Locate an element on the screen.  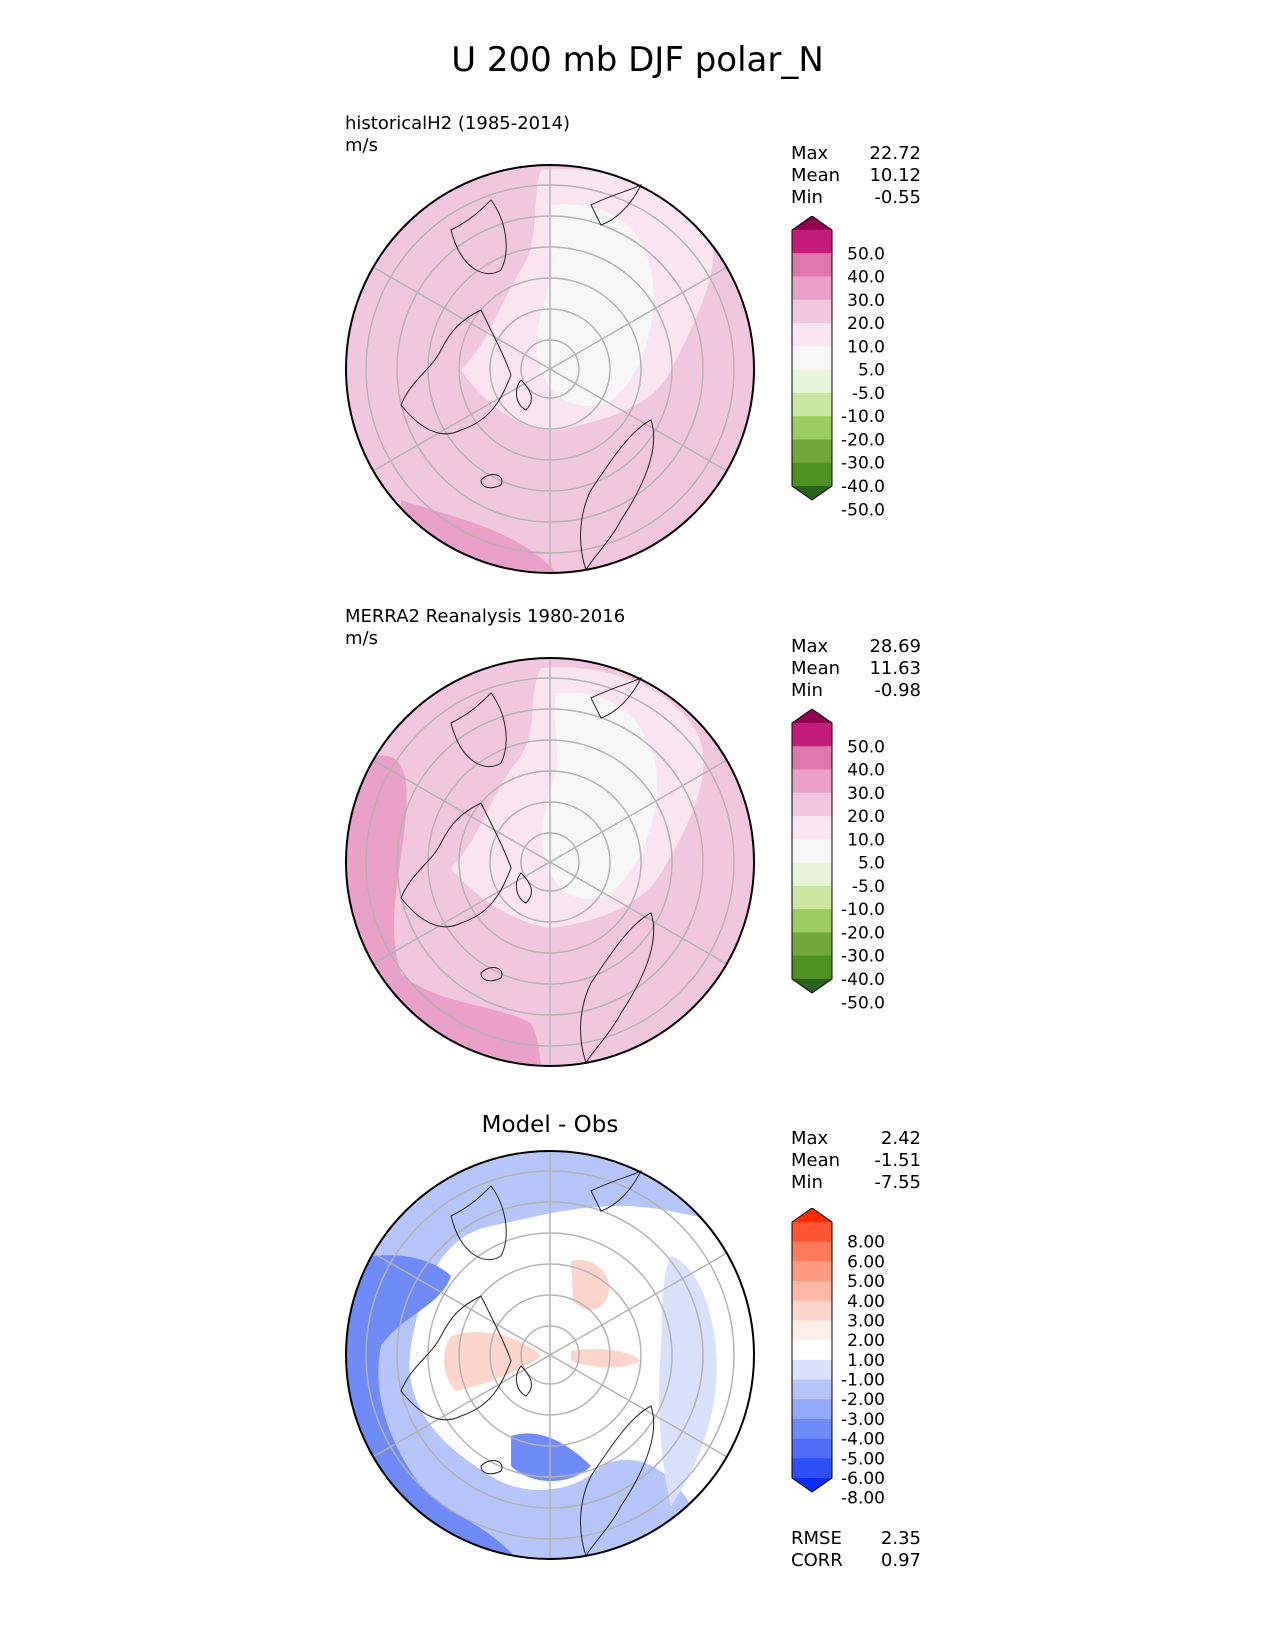
field-region-strong-negative is located at coordinates (551, 1457).